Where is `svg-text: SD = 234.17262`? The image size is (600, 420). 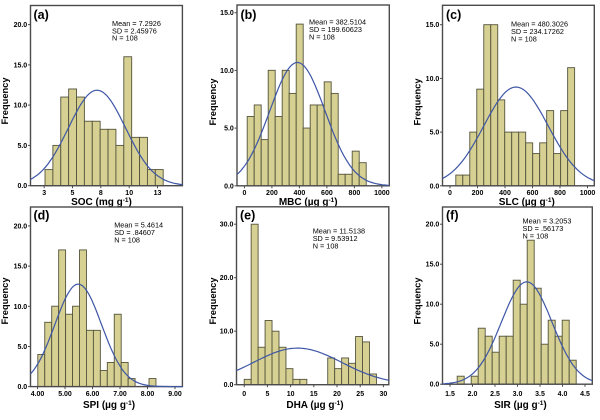
svg-text: SD = 234.17262 is located at coordinates (537, 31).